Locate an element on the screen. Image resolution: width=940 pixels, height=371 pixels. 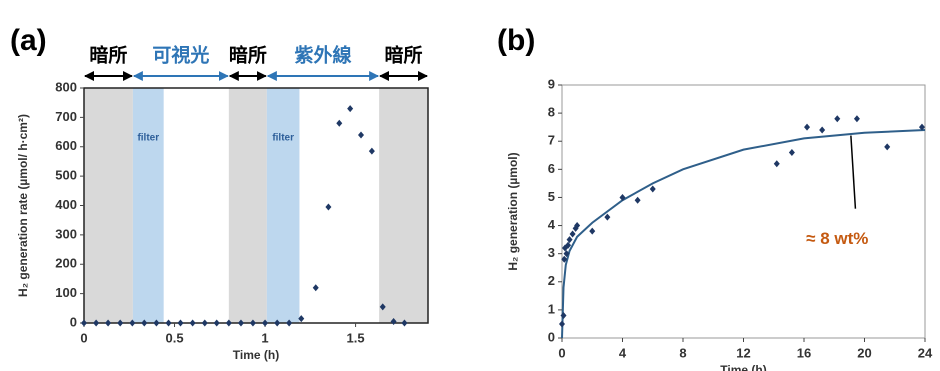
y-tick-label: 4 is located at coordinates (552, 224).